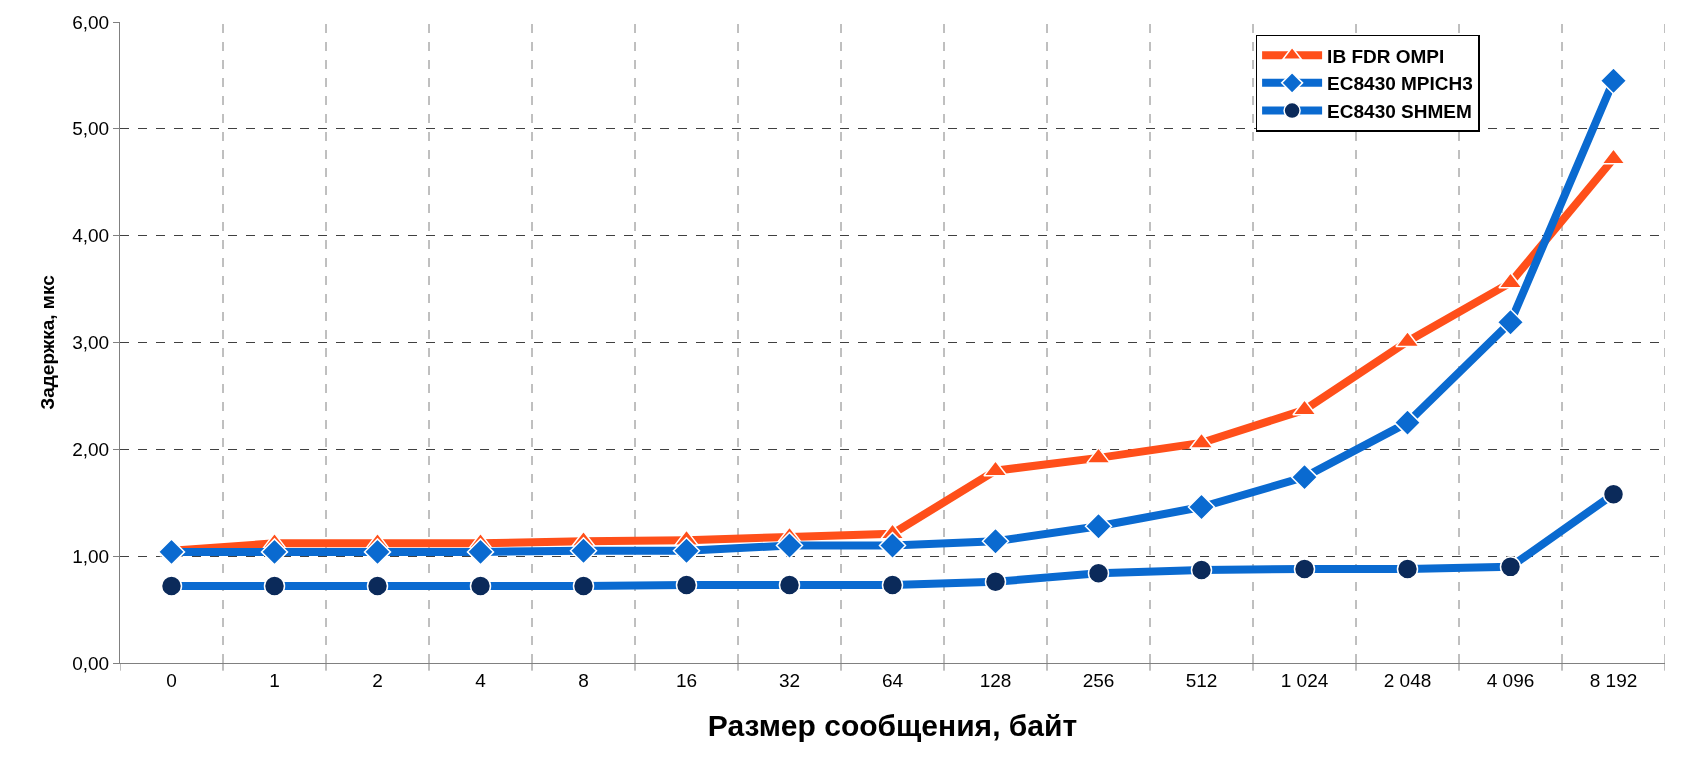  Describe the element at coordinates (892, 726) in the screenshot. I see `x-axis-title: Размер сообщения, байт` at that location.